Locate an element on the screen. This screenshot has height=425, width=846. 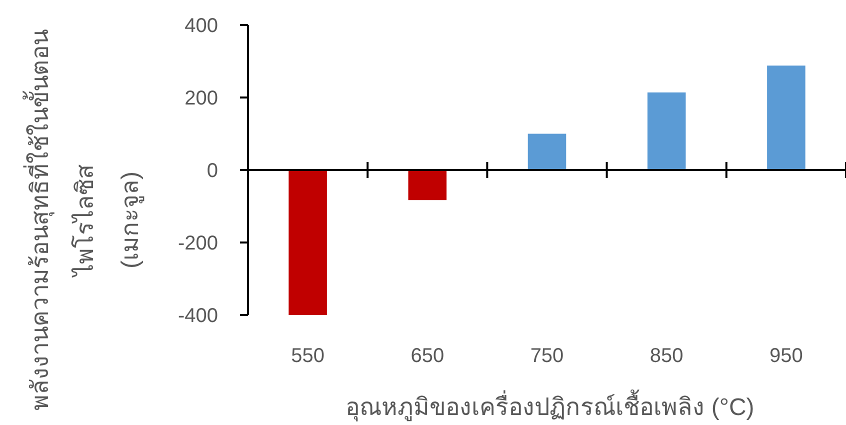
y-tick-label: 400 is located at coordinates (201, 26).